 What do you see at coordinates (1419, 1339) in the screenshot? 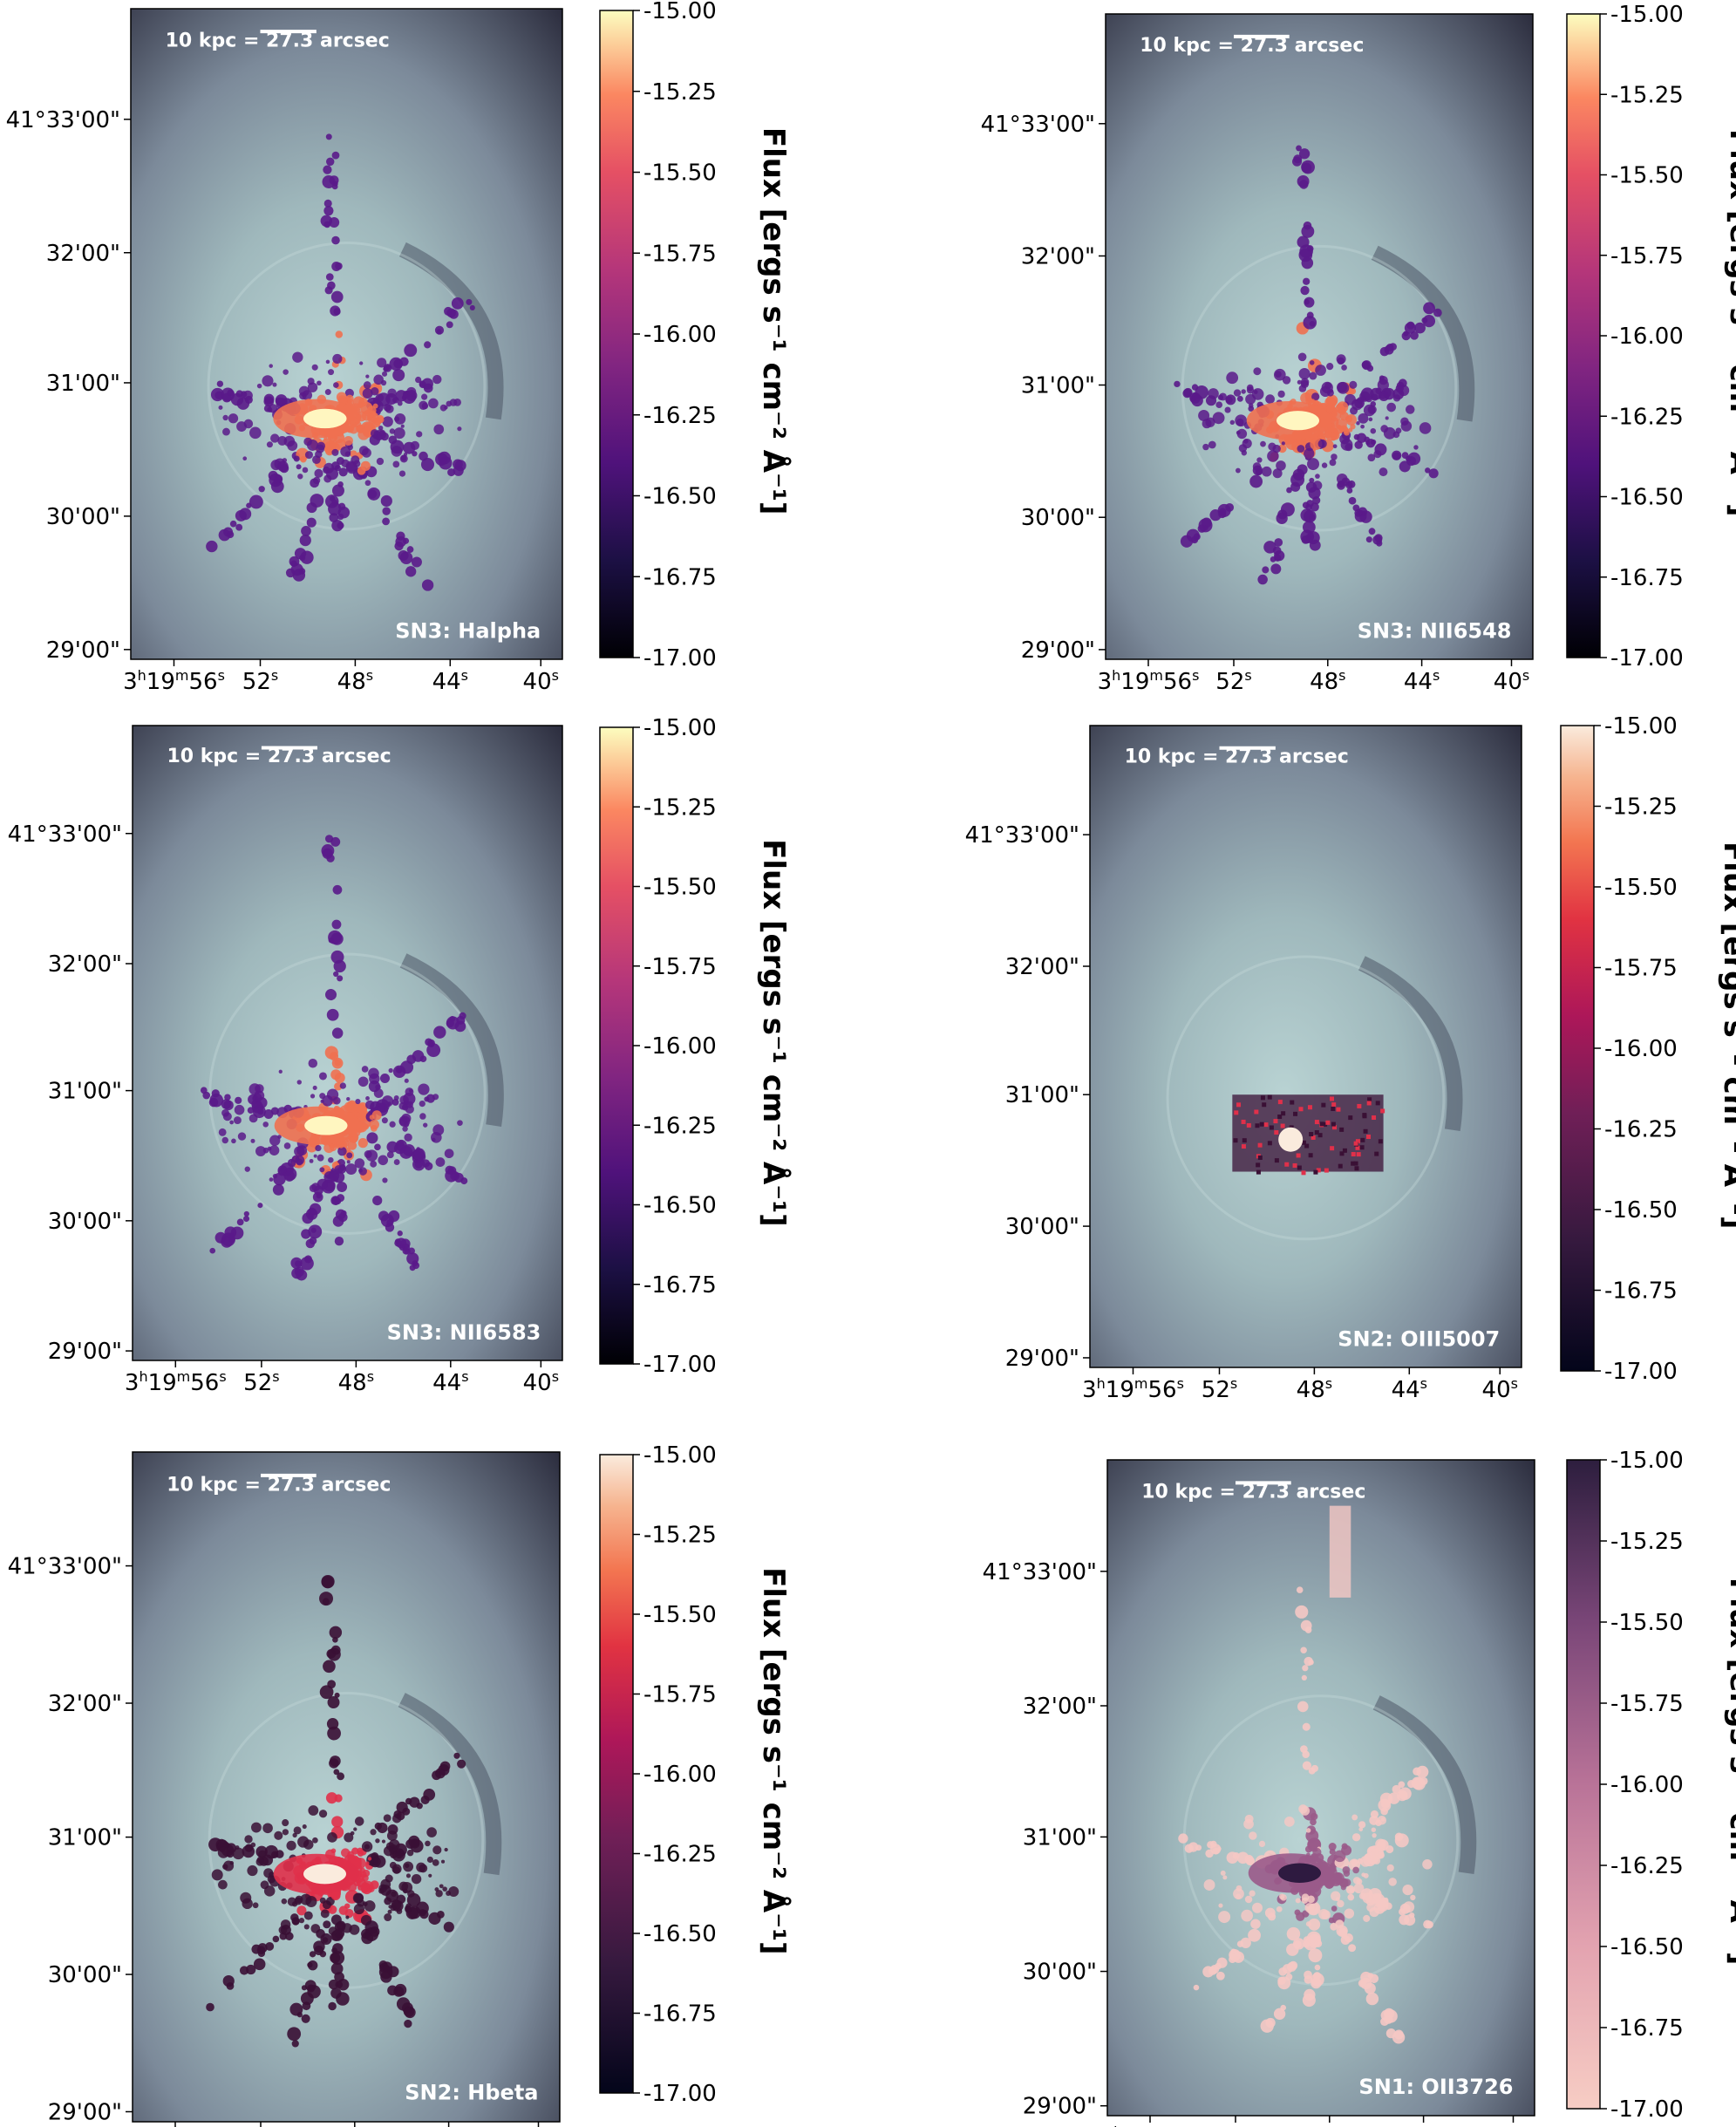
I see `panel-label: SN2: OIII5007` at bounding box center [1419, 1339].